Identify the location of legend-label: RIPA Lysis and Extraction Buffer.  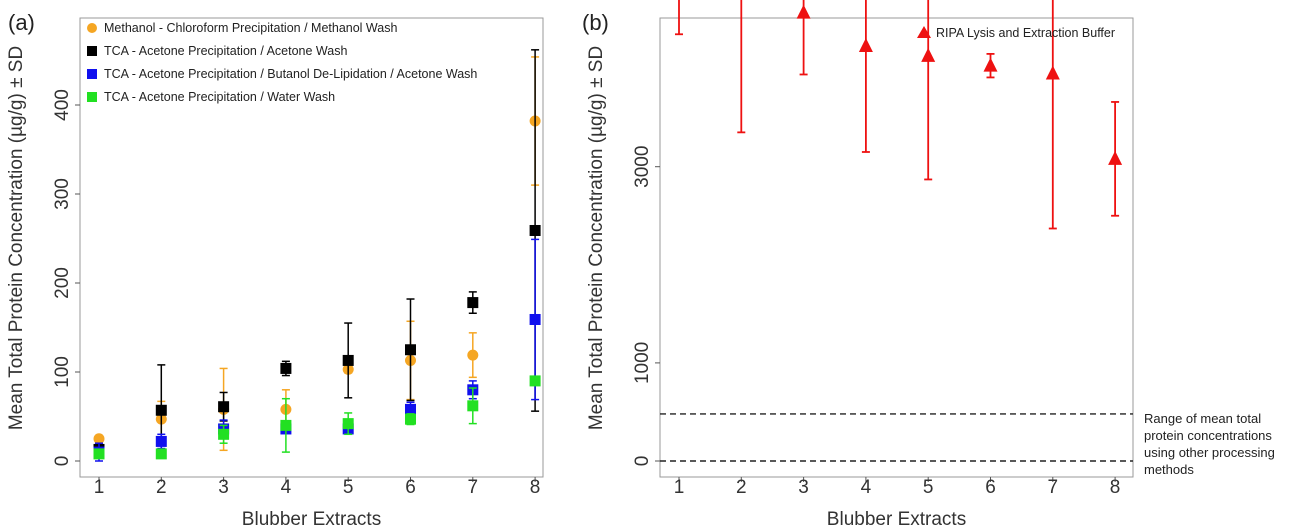
(1025, 33).